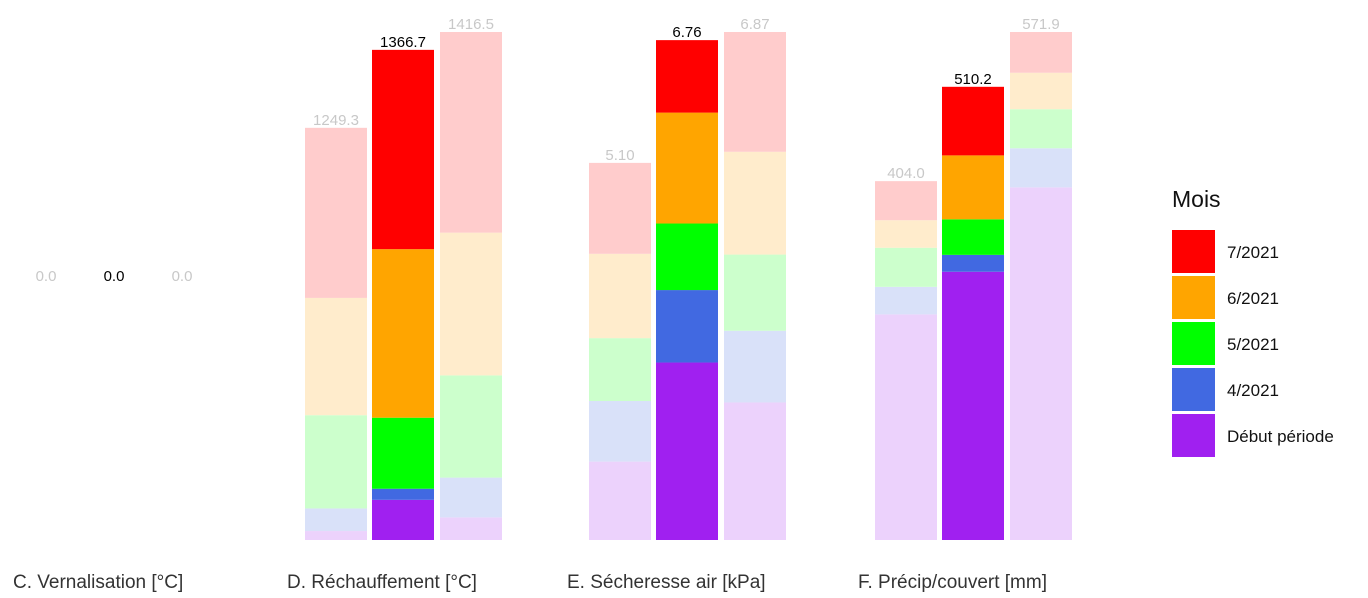  Describe the element at coordinates (619, 155) in the screenshot. I see `data-label: 5.10` at that location.